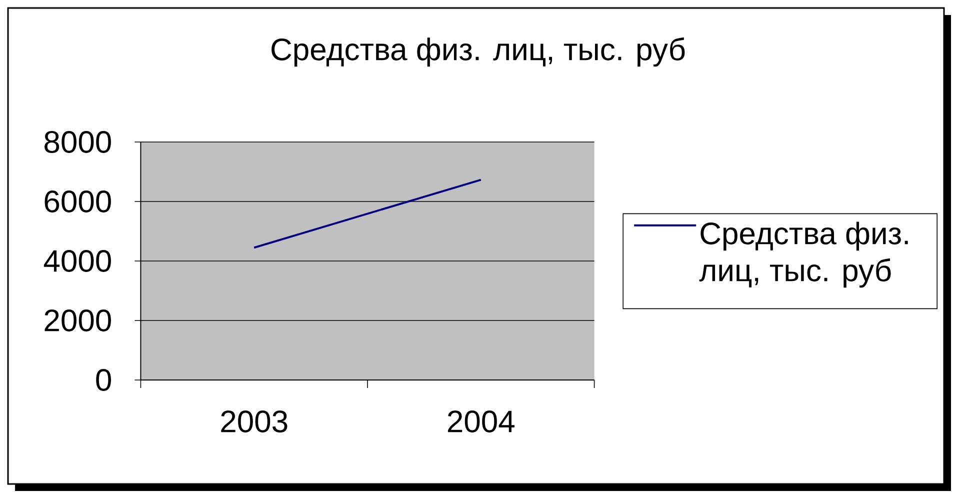 Image resolution: width=958 pixels, height=497 pixels. I want to click on legend-label: Средства физ. лиц, тыс. руб, so click(803, 255).